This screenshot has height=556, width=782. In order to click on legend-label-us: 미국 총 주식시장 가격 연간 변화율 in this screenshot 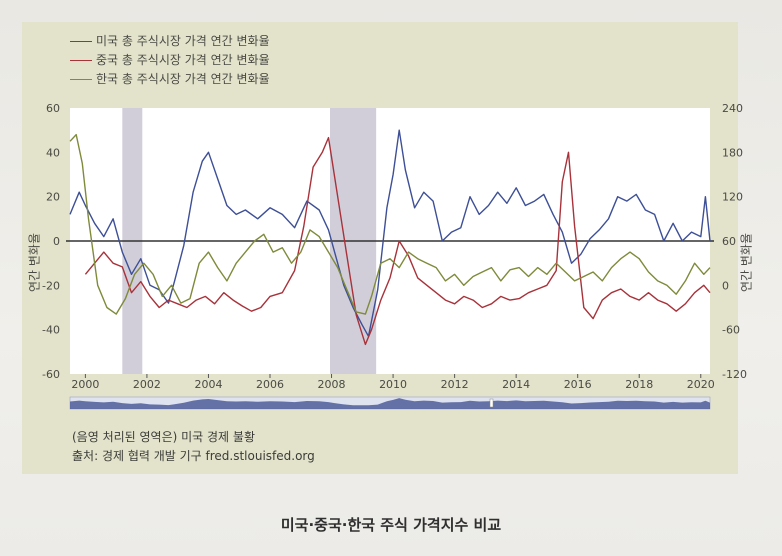, I will do `click(183, 41)`.